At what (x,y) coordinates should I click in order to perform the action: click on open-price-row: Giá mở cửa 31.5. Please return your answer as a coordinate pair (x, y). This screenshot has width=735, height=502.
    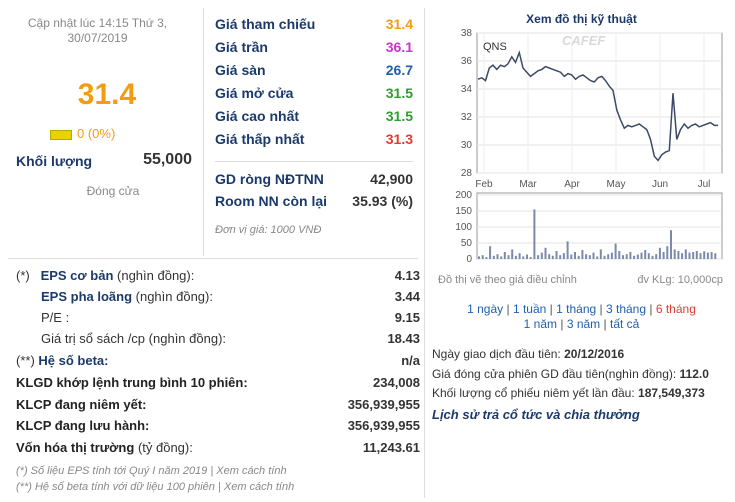
    Looking at the image, I should click on (314, 96).